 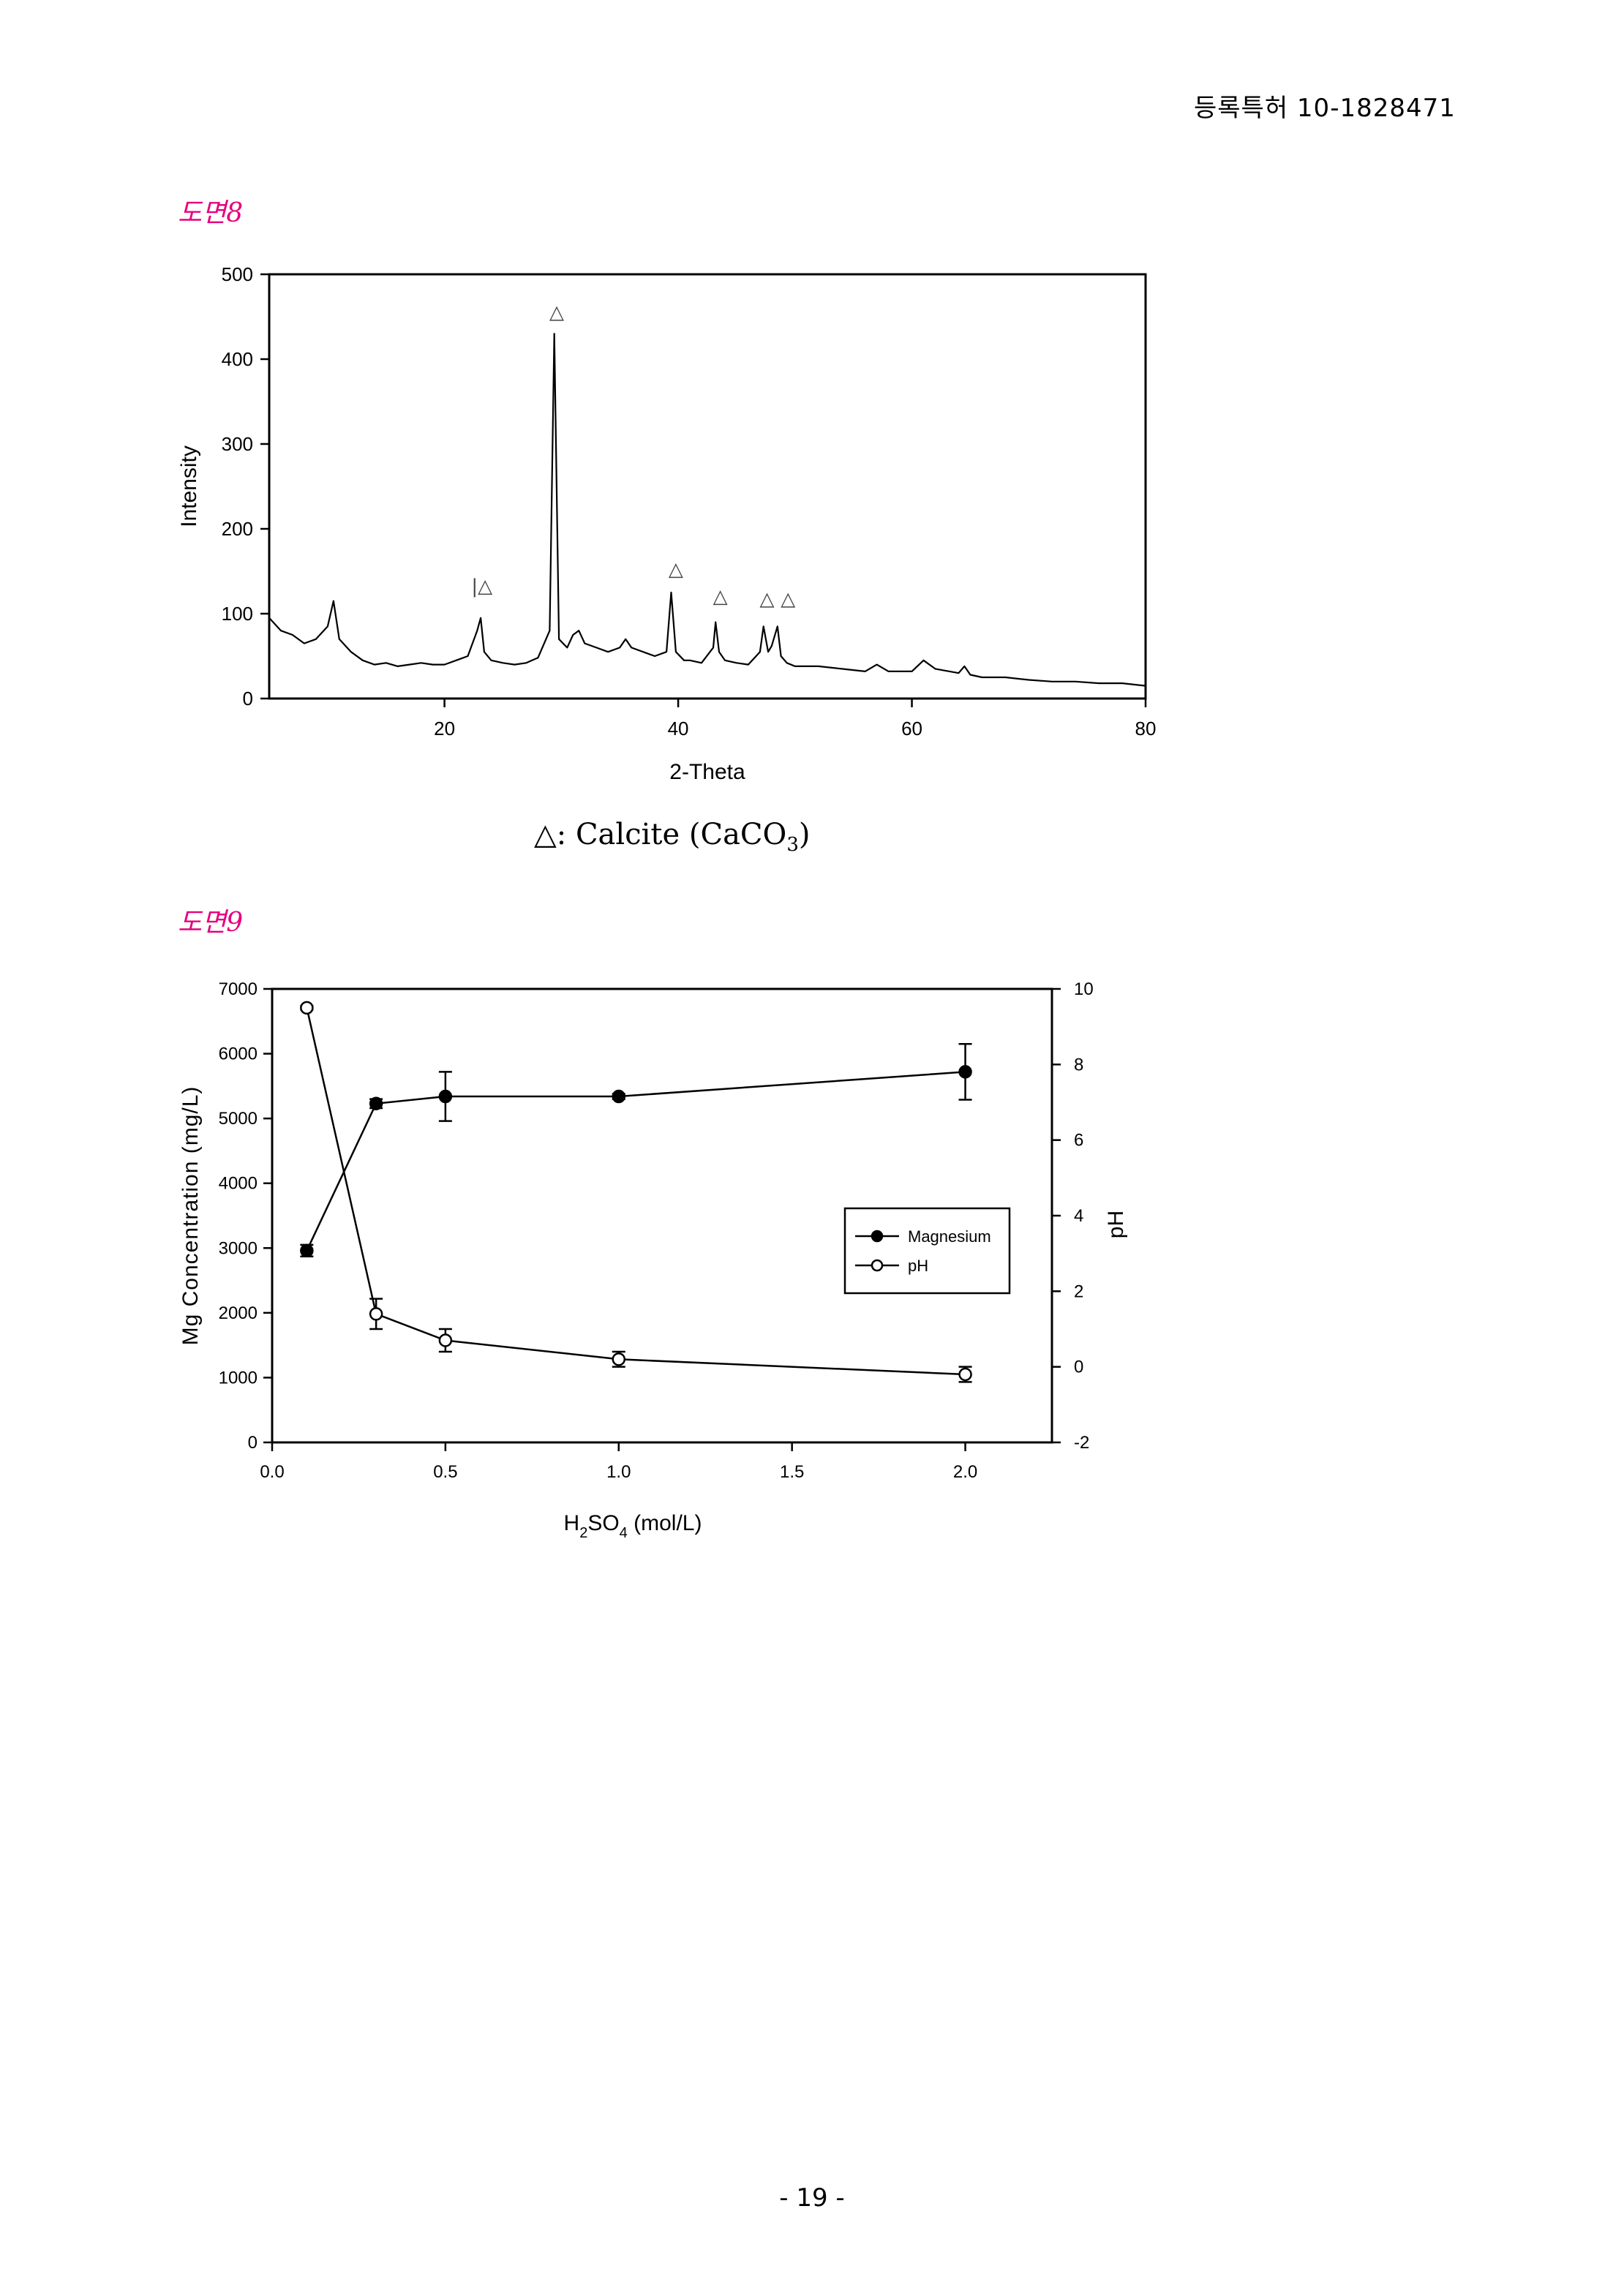 What do you see at coordinates (237, 359) in the screenshot?
I see `y-tick-label: 400` at bounding box center [237, 359].